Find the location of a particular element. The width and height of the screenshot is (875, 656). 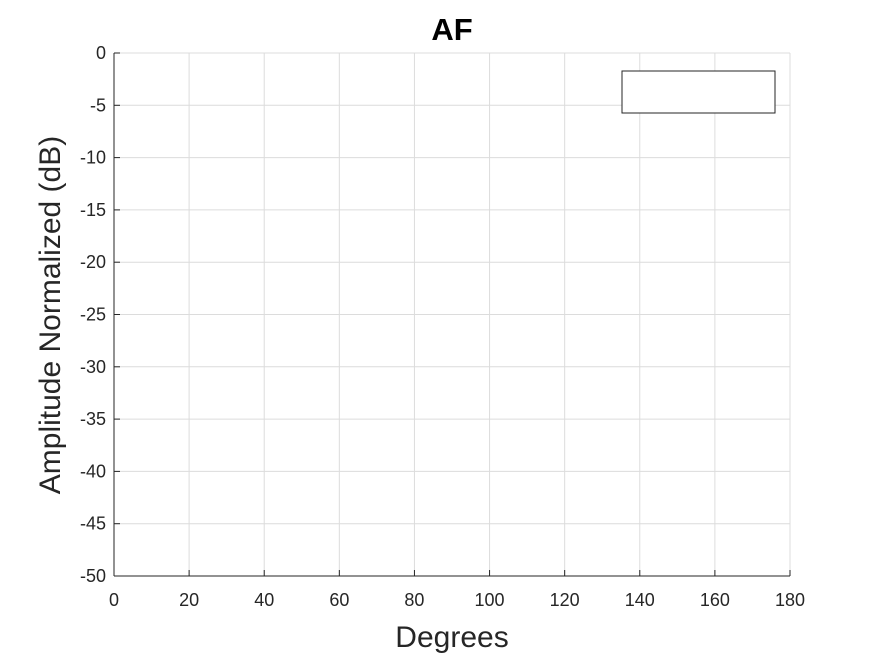

y-tick-label-7: -35 is located at coordinates (93, 419).